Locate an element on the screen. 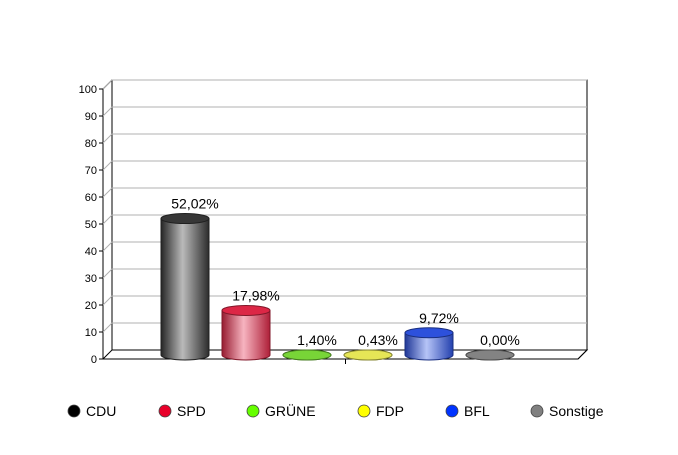 The width and height of the screenshot is (678, 455). legend-item-cdu: CDU is located at coordinates (91, 411).